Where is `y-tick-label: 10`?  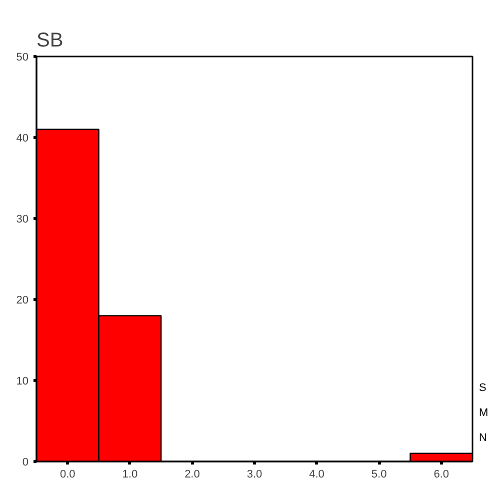
y-tick-label: 10 is located at coordinates (22, 382).